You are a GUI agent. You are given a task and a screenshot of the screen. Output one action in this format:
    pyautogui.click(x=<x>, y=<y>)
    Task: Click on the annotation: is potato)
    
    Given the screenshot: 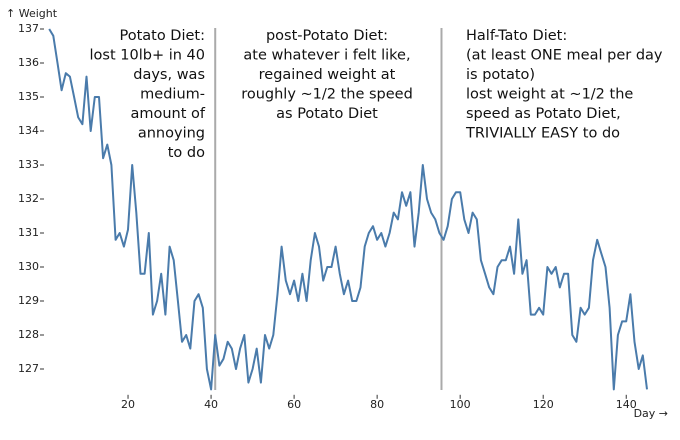 What is the action you would take?
    pyautogui.click(x=500, y=75)
    